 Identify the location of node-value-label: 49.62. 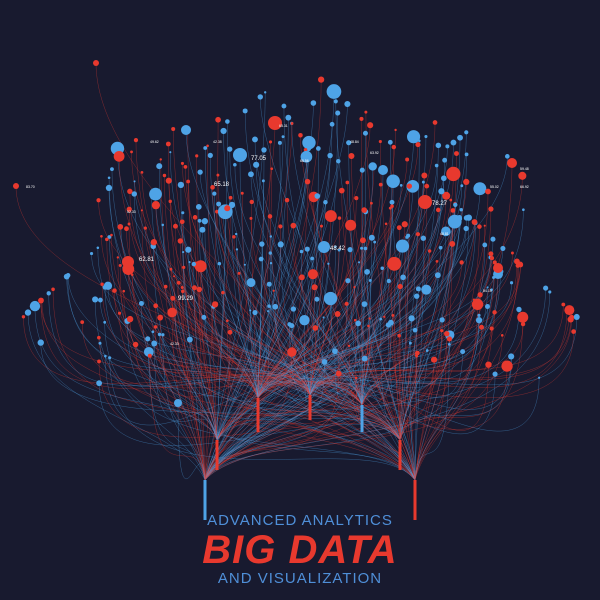
(154, 142).